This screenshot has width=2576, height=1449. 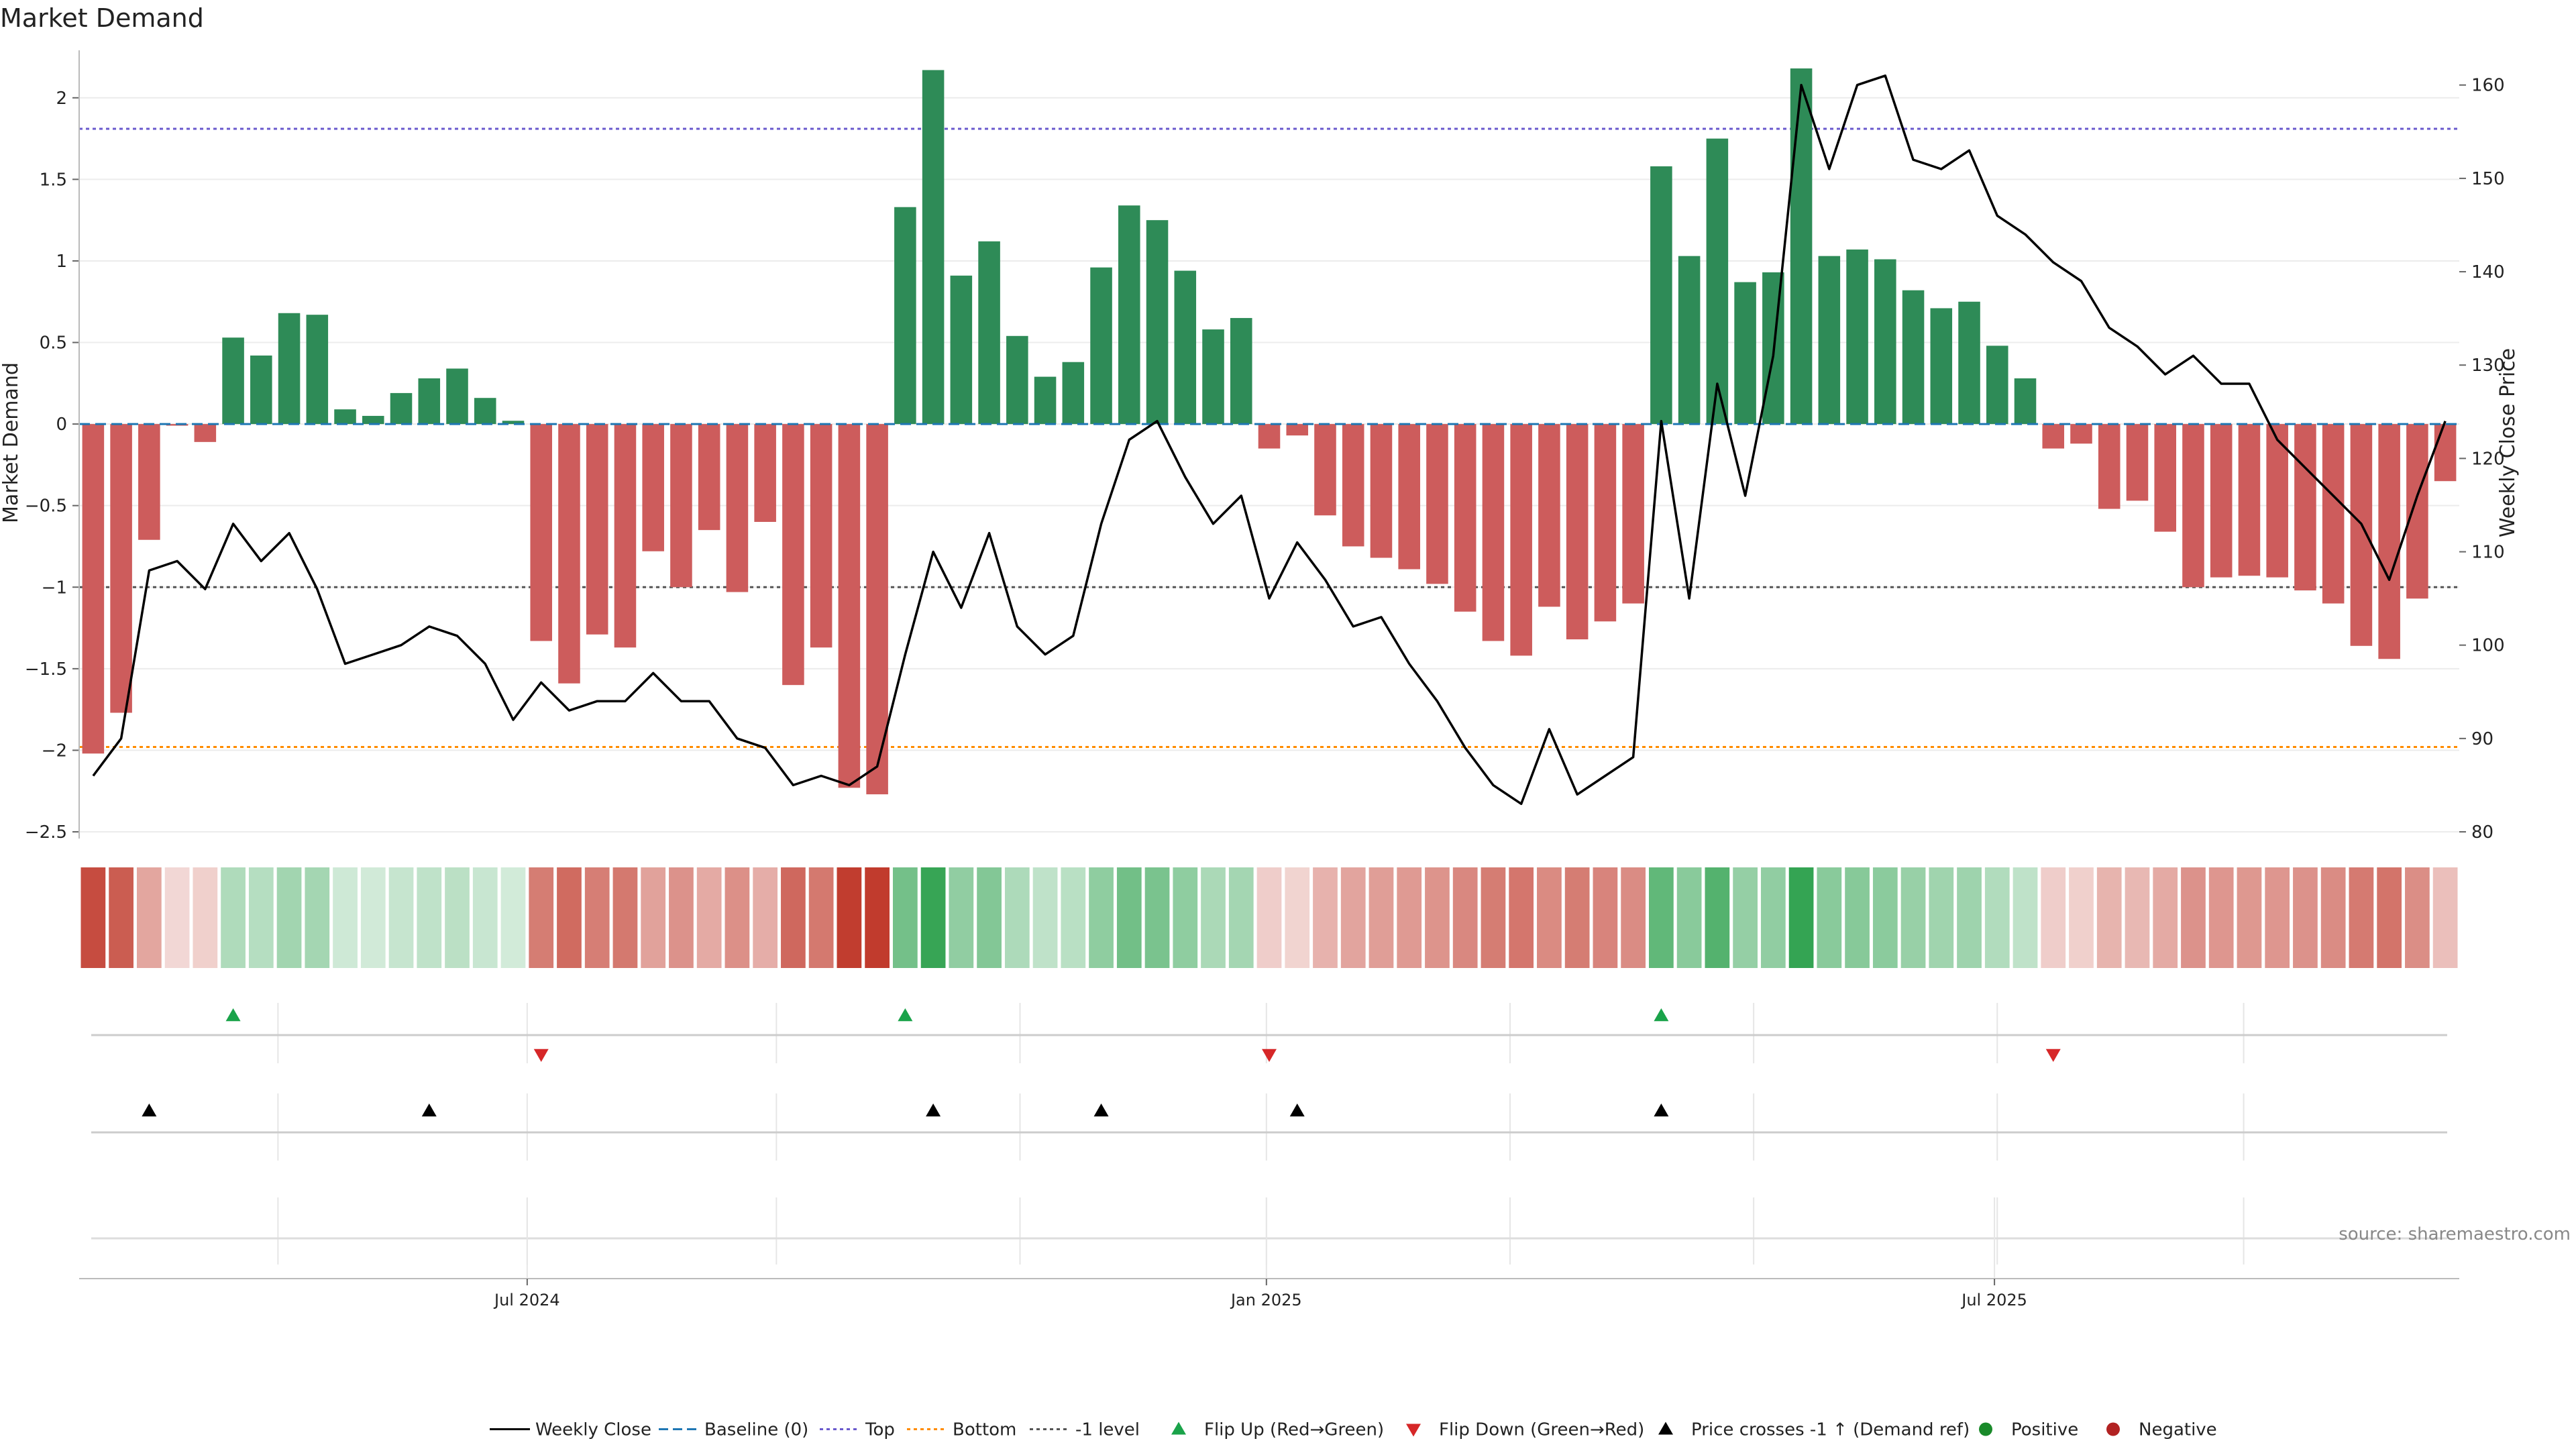 I want to click on y2-tick-label: 130, so click(x=2488, y=366).